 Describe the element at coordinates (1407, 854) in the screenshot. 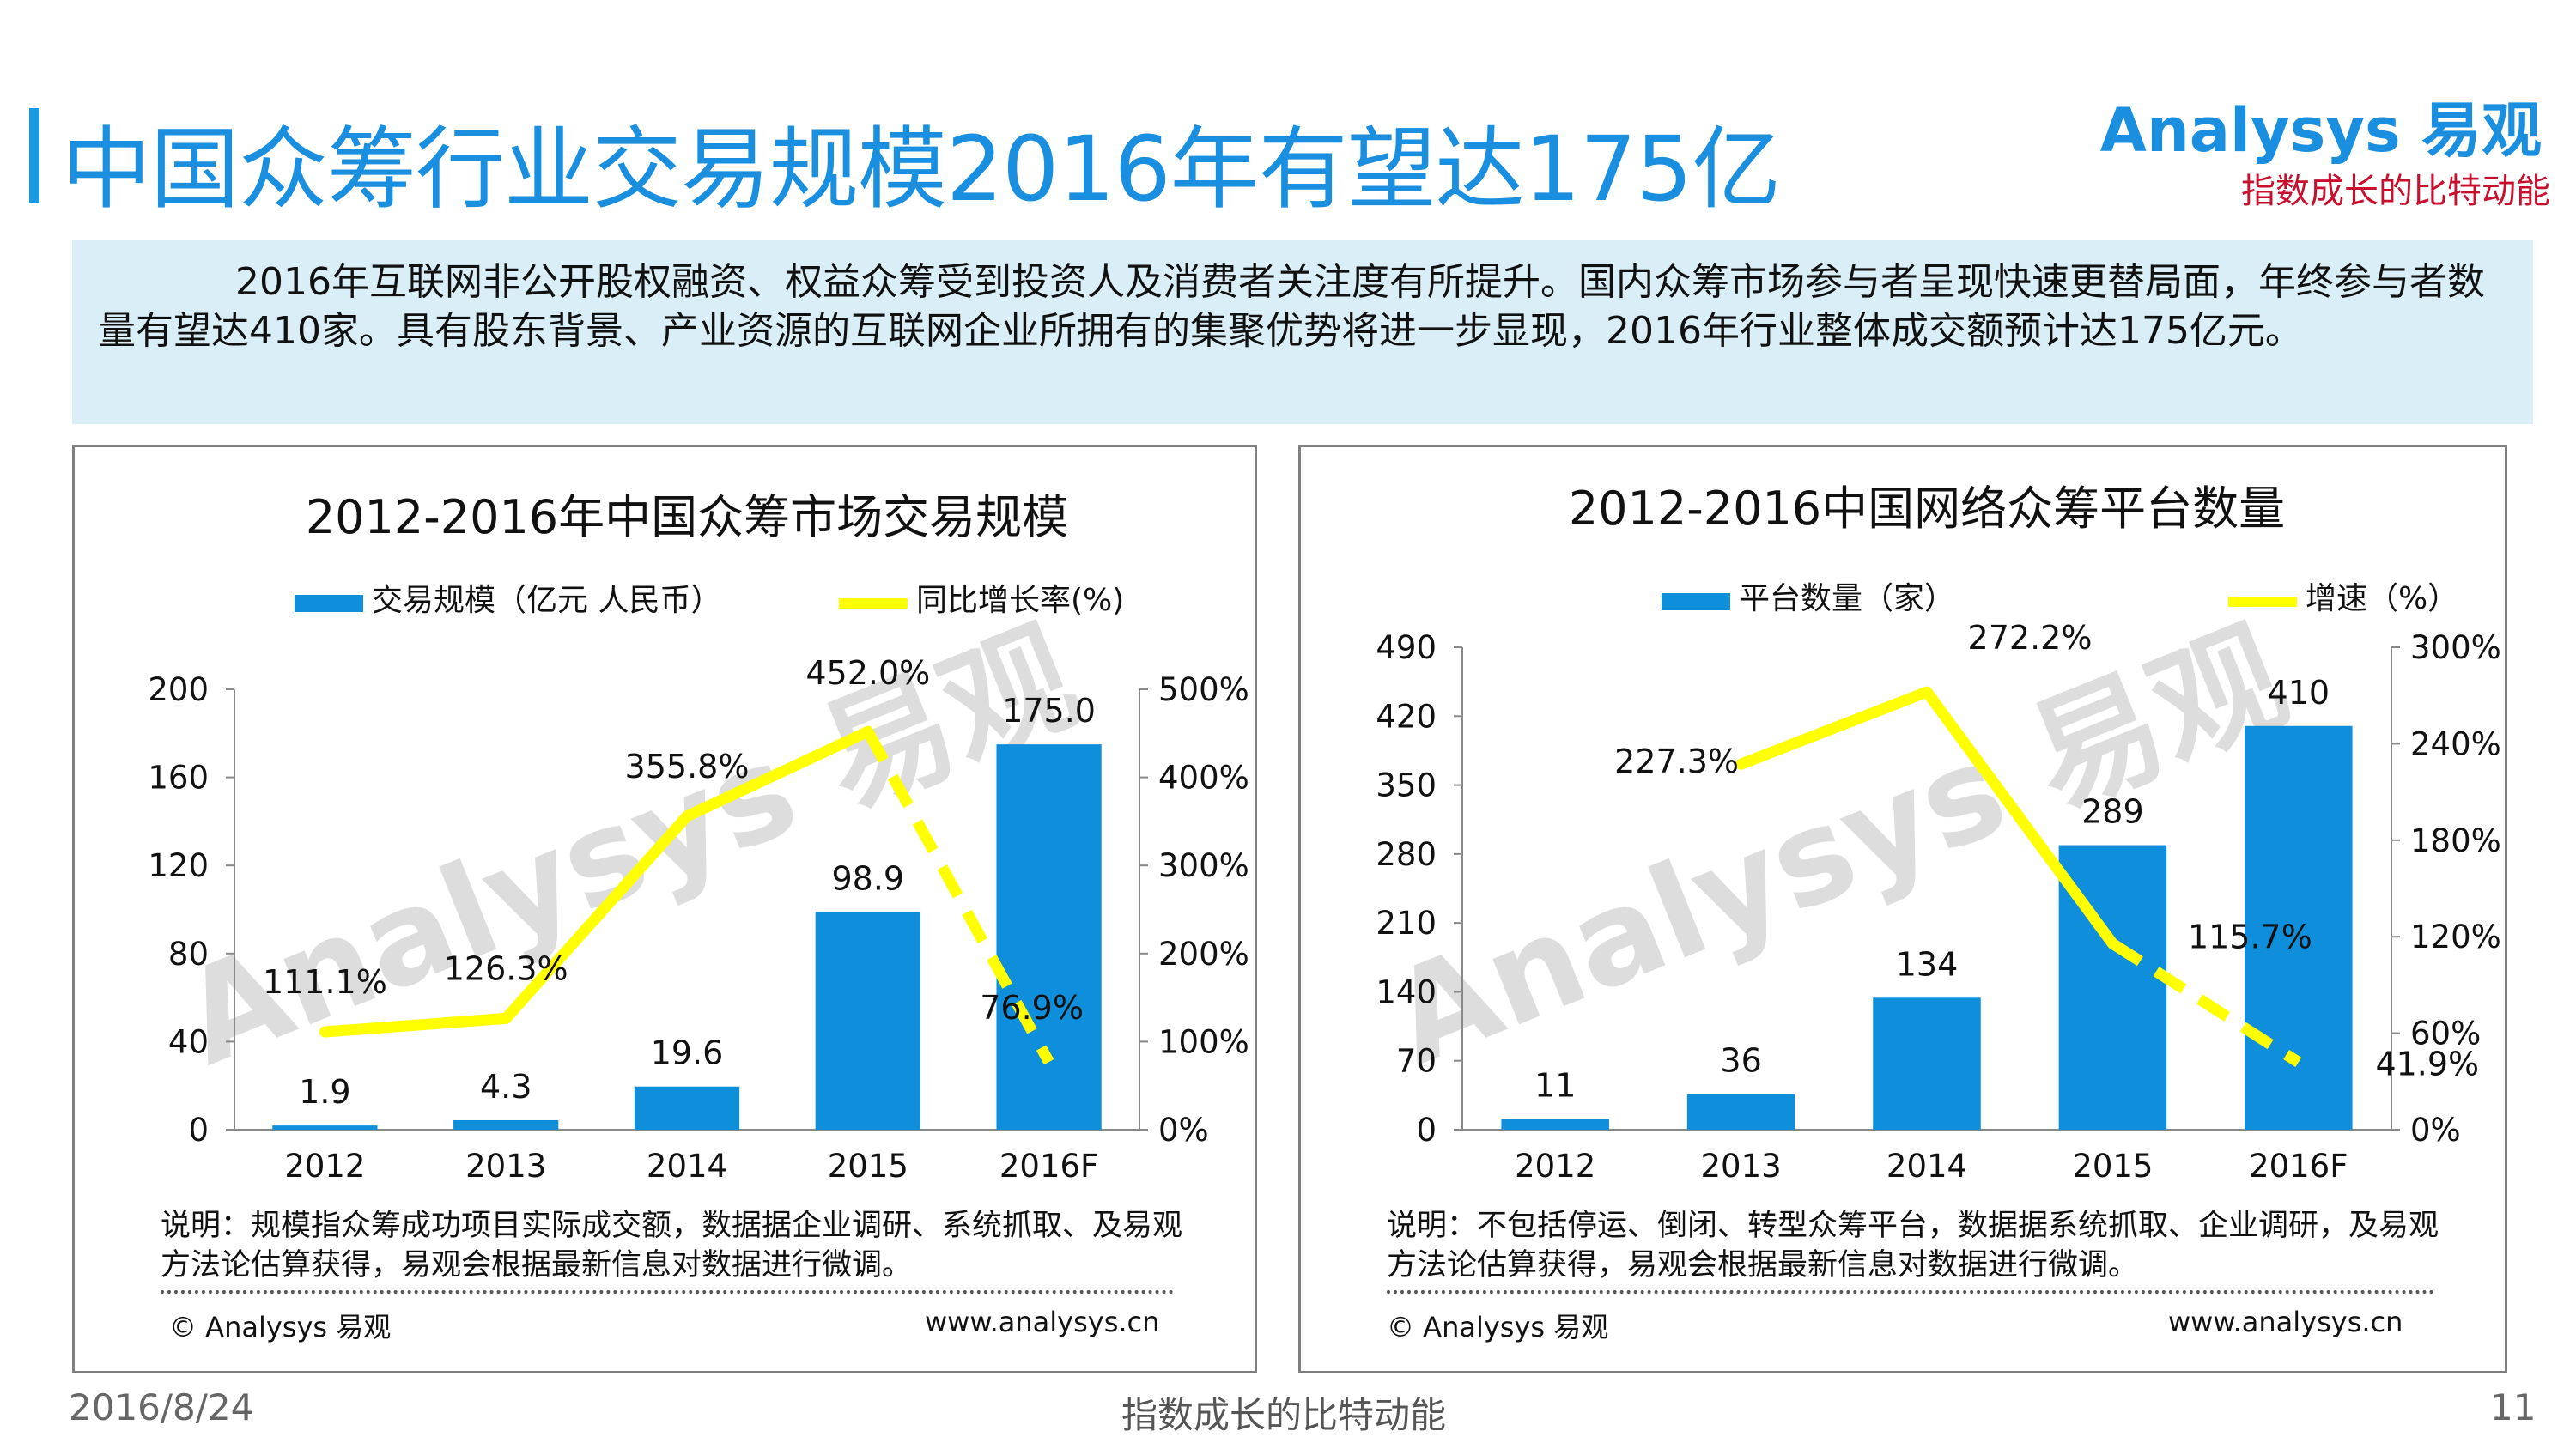

I see `y-tick-label-left: 280` at that location.